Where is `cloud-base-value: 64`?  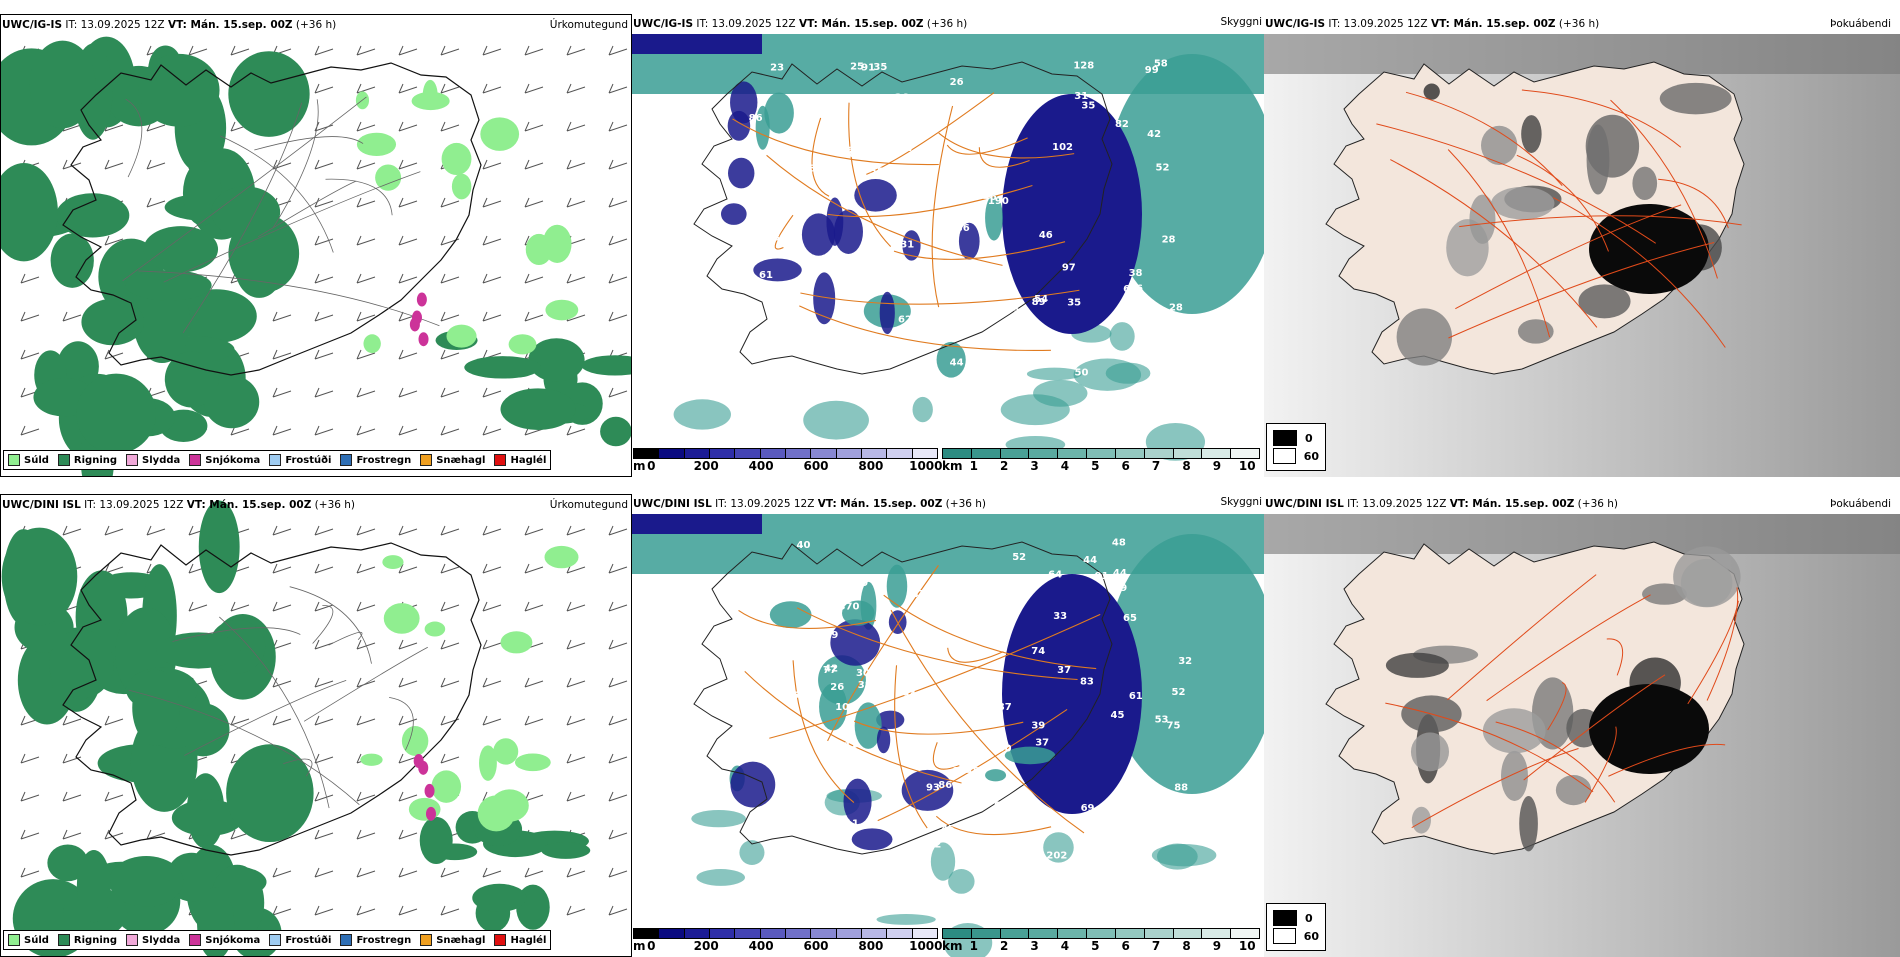 cloud-base-value: 64 is located at coordinates (1055, 575).